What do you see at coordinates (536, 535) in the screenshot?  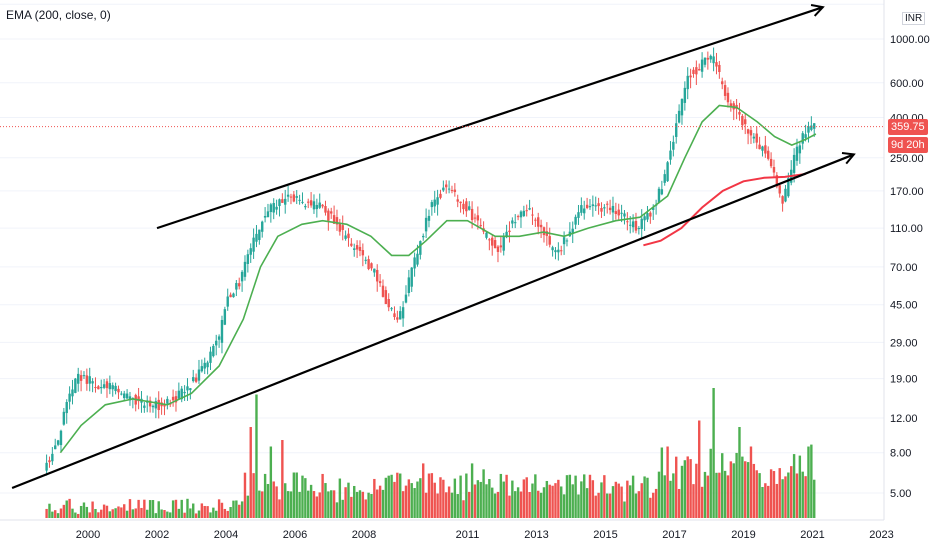 I see `time-tick-label: 2013` at bounding box center [536, 535].